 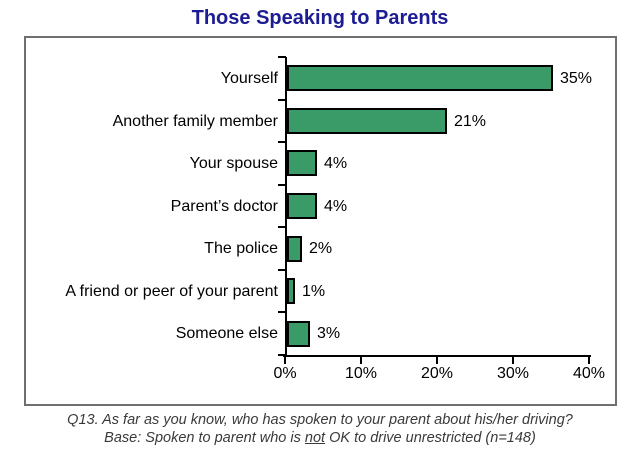 I want to click on category-label: Yourself, so click(x=249, y=78).